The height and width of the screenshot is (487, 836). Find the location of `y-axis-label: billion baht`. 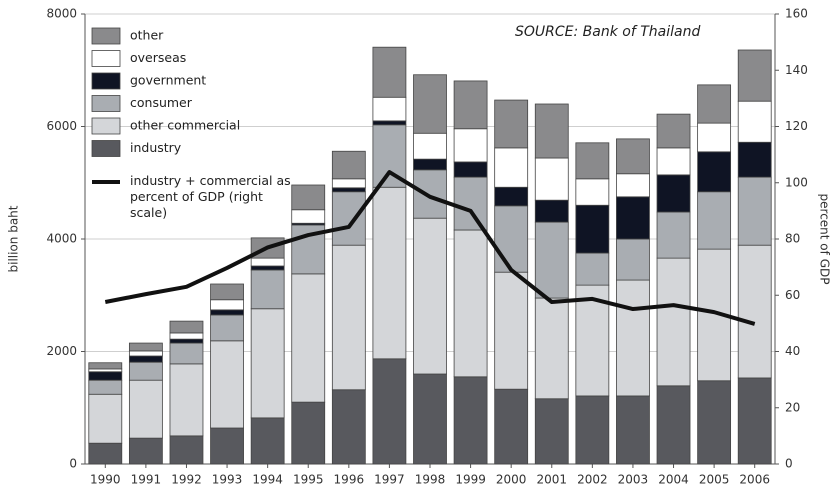

y-axis-label: billion baht is located at coordinates (14, 238).